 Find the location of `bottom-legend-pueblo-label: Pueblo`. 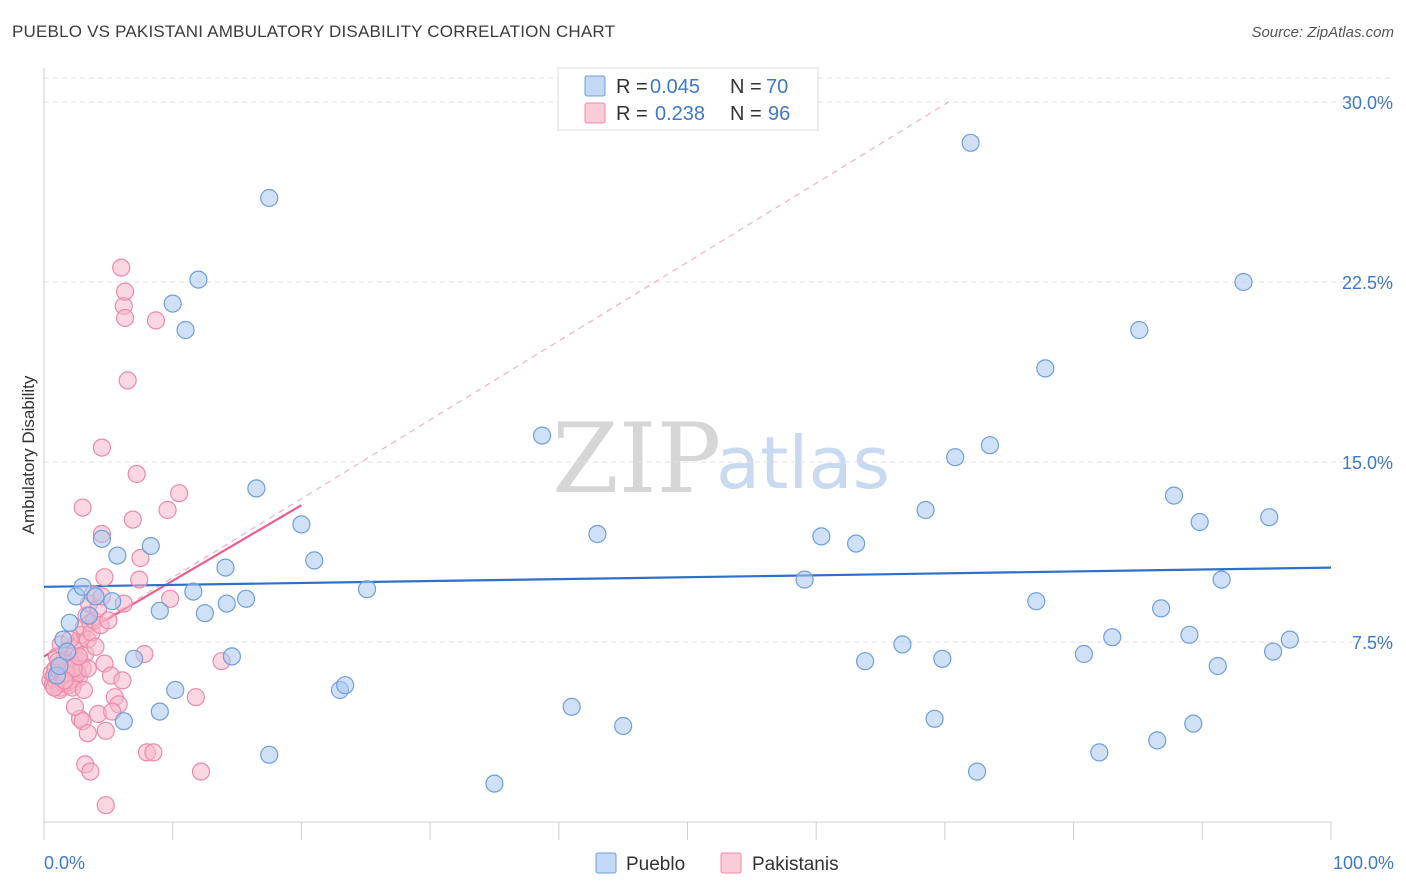

bottom-legend-pueblo-label: Pueblo is located at coordinates (655, 864).